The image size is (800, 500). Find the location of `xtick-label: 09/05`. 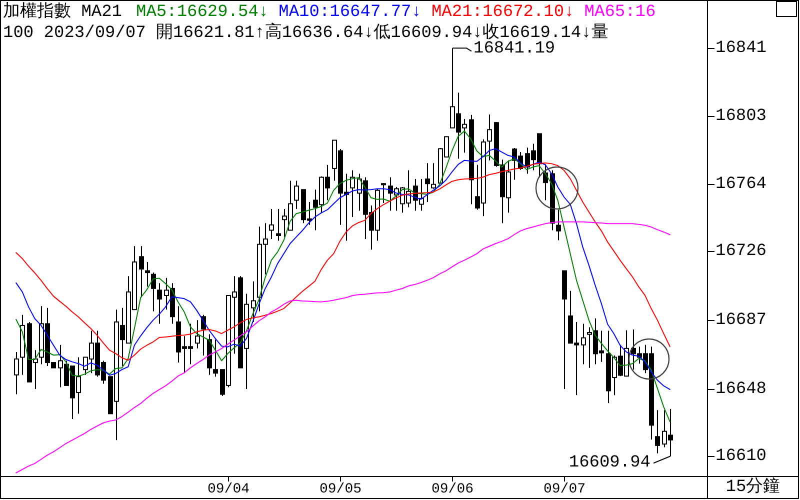

xtick-label: 09/05 is located at coordinates (341, 490).